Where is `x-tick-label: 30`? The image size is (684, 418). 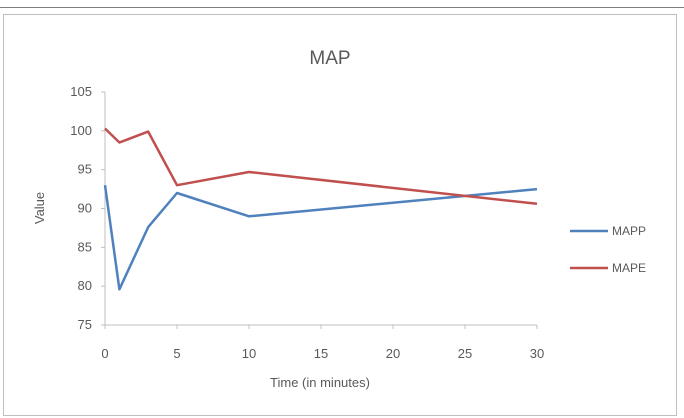 x-tick-label: 30 is located at coordinates (537, 353).